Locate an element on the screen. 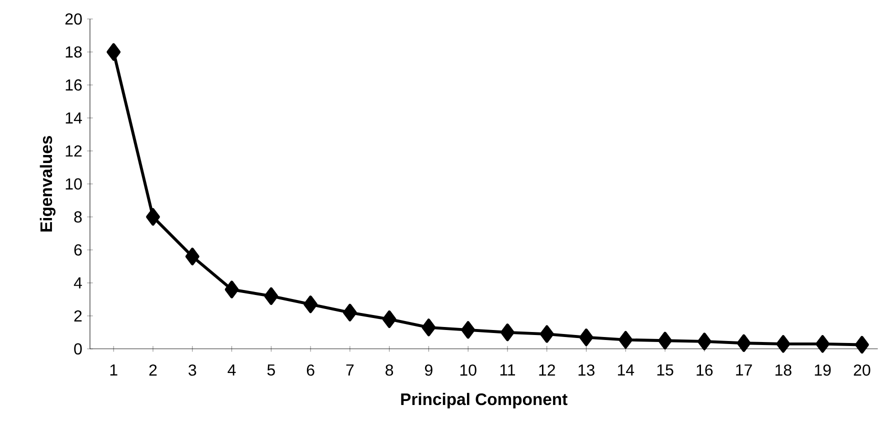 This screenshot has width=878, height=438. x-axis-title: Principal Component is located at coordinates (484, 400).